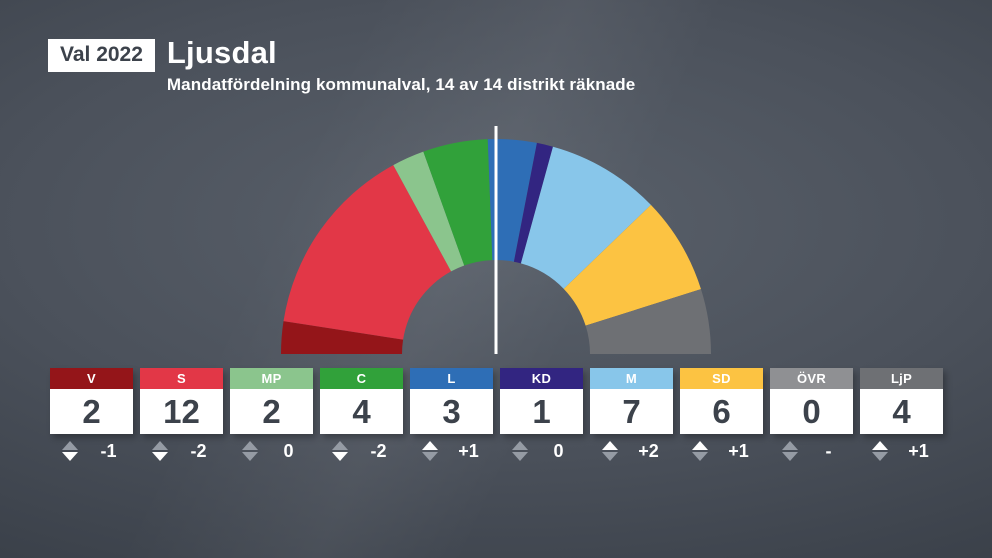  I want to click on arc-segment-s, so click(367, 252).